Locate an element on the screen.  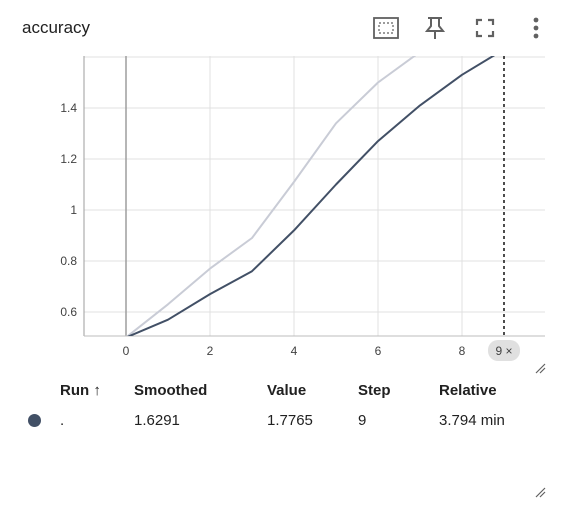
pin-icon is located at coordinates (435, 28).